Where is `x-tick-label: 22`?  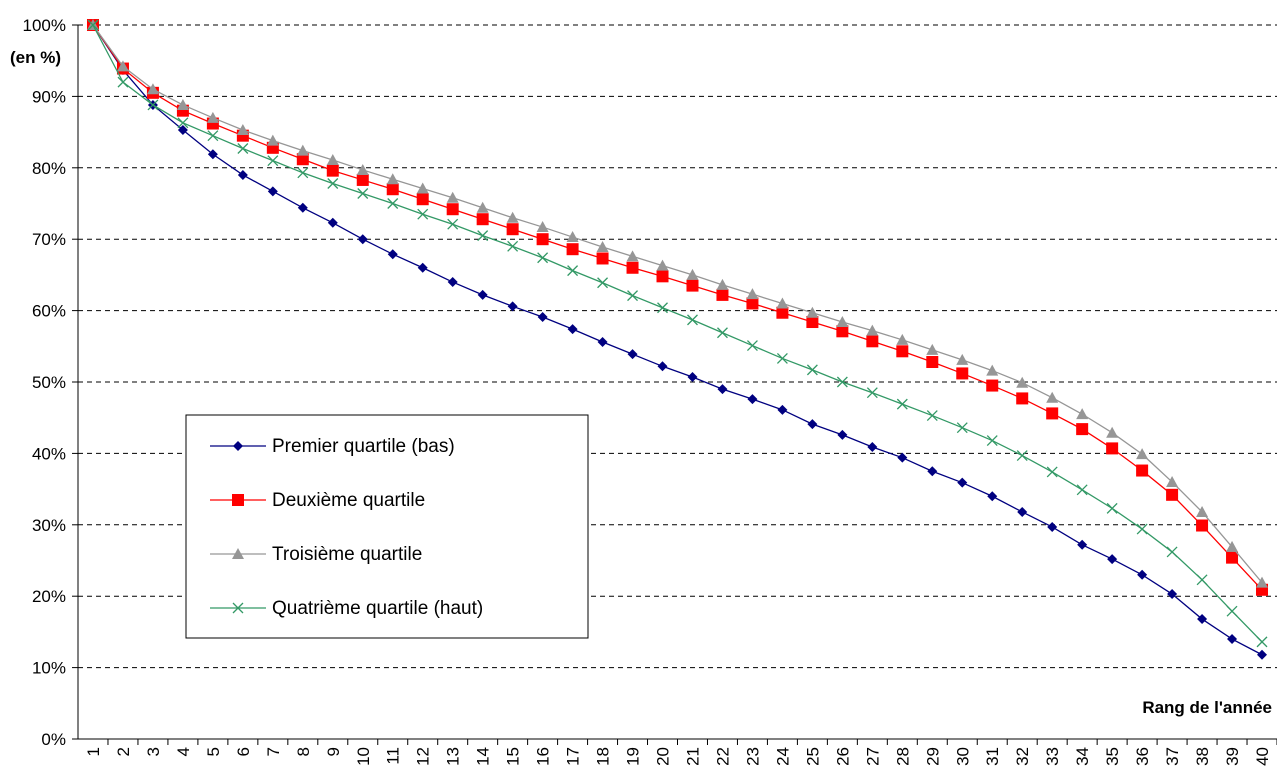 x-tick-label: 22 is located at coordinates (722, 756).